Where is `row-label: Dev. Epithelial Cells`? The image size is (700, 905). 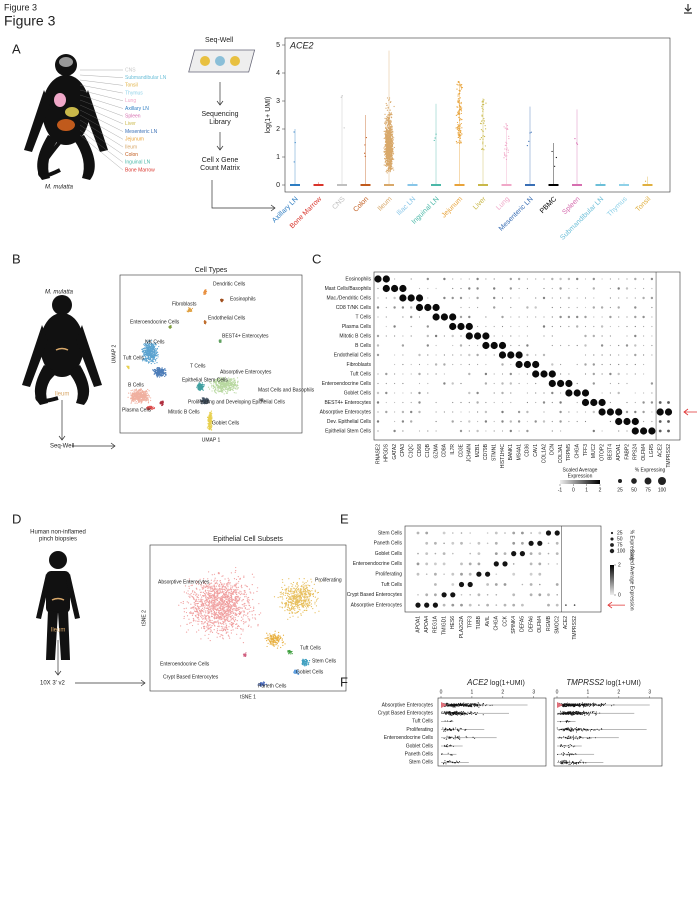
row-label: Dev. Epithelial Cells is located at coordinates (349, 422).